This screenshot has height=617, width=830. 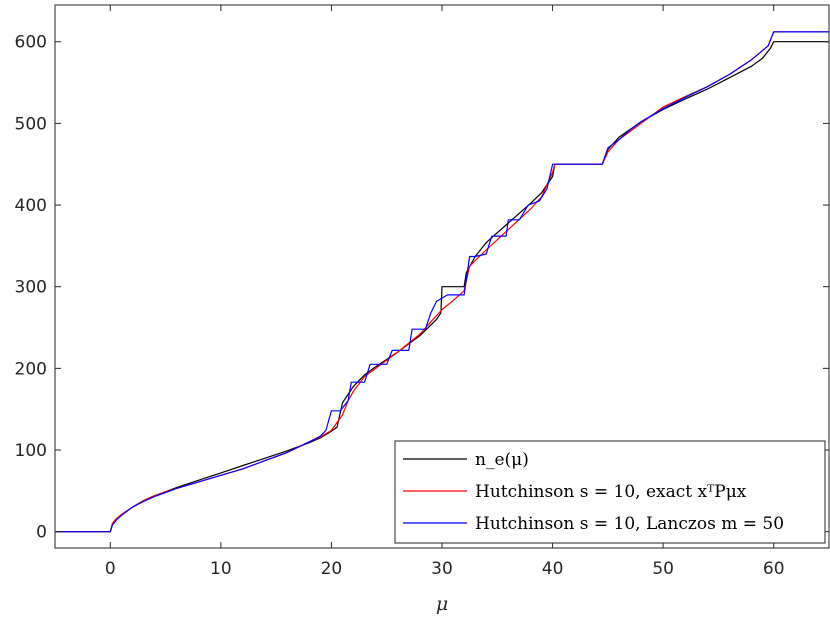 I want to click on legend-entry-1: n_e(μ), so click(x=502, y=460).